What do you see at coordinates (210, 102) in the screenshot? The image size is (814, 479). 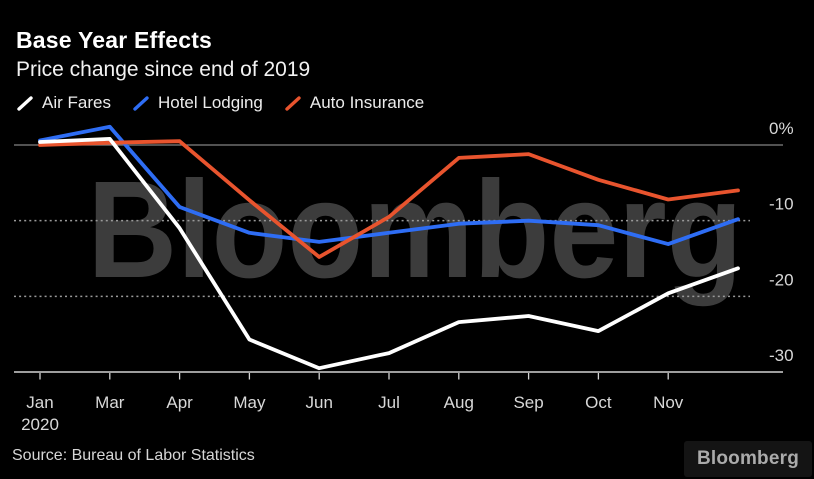 I see `legend-label: Hotel Lodging` at bounding box center [210, 102].